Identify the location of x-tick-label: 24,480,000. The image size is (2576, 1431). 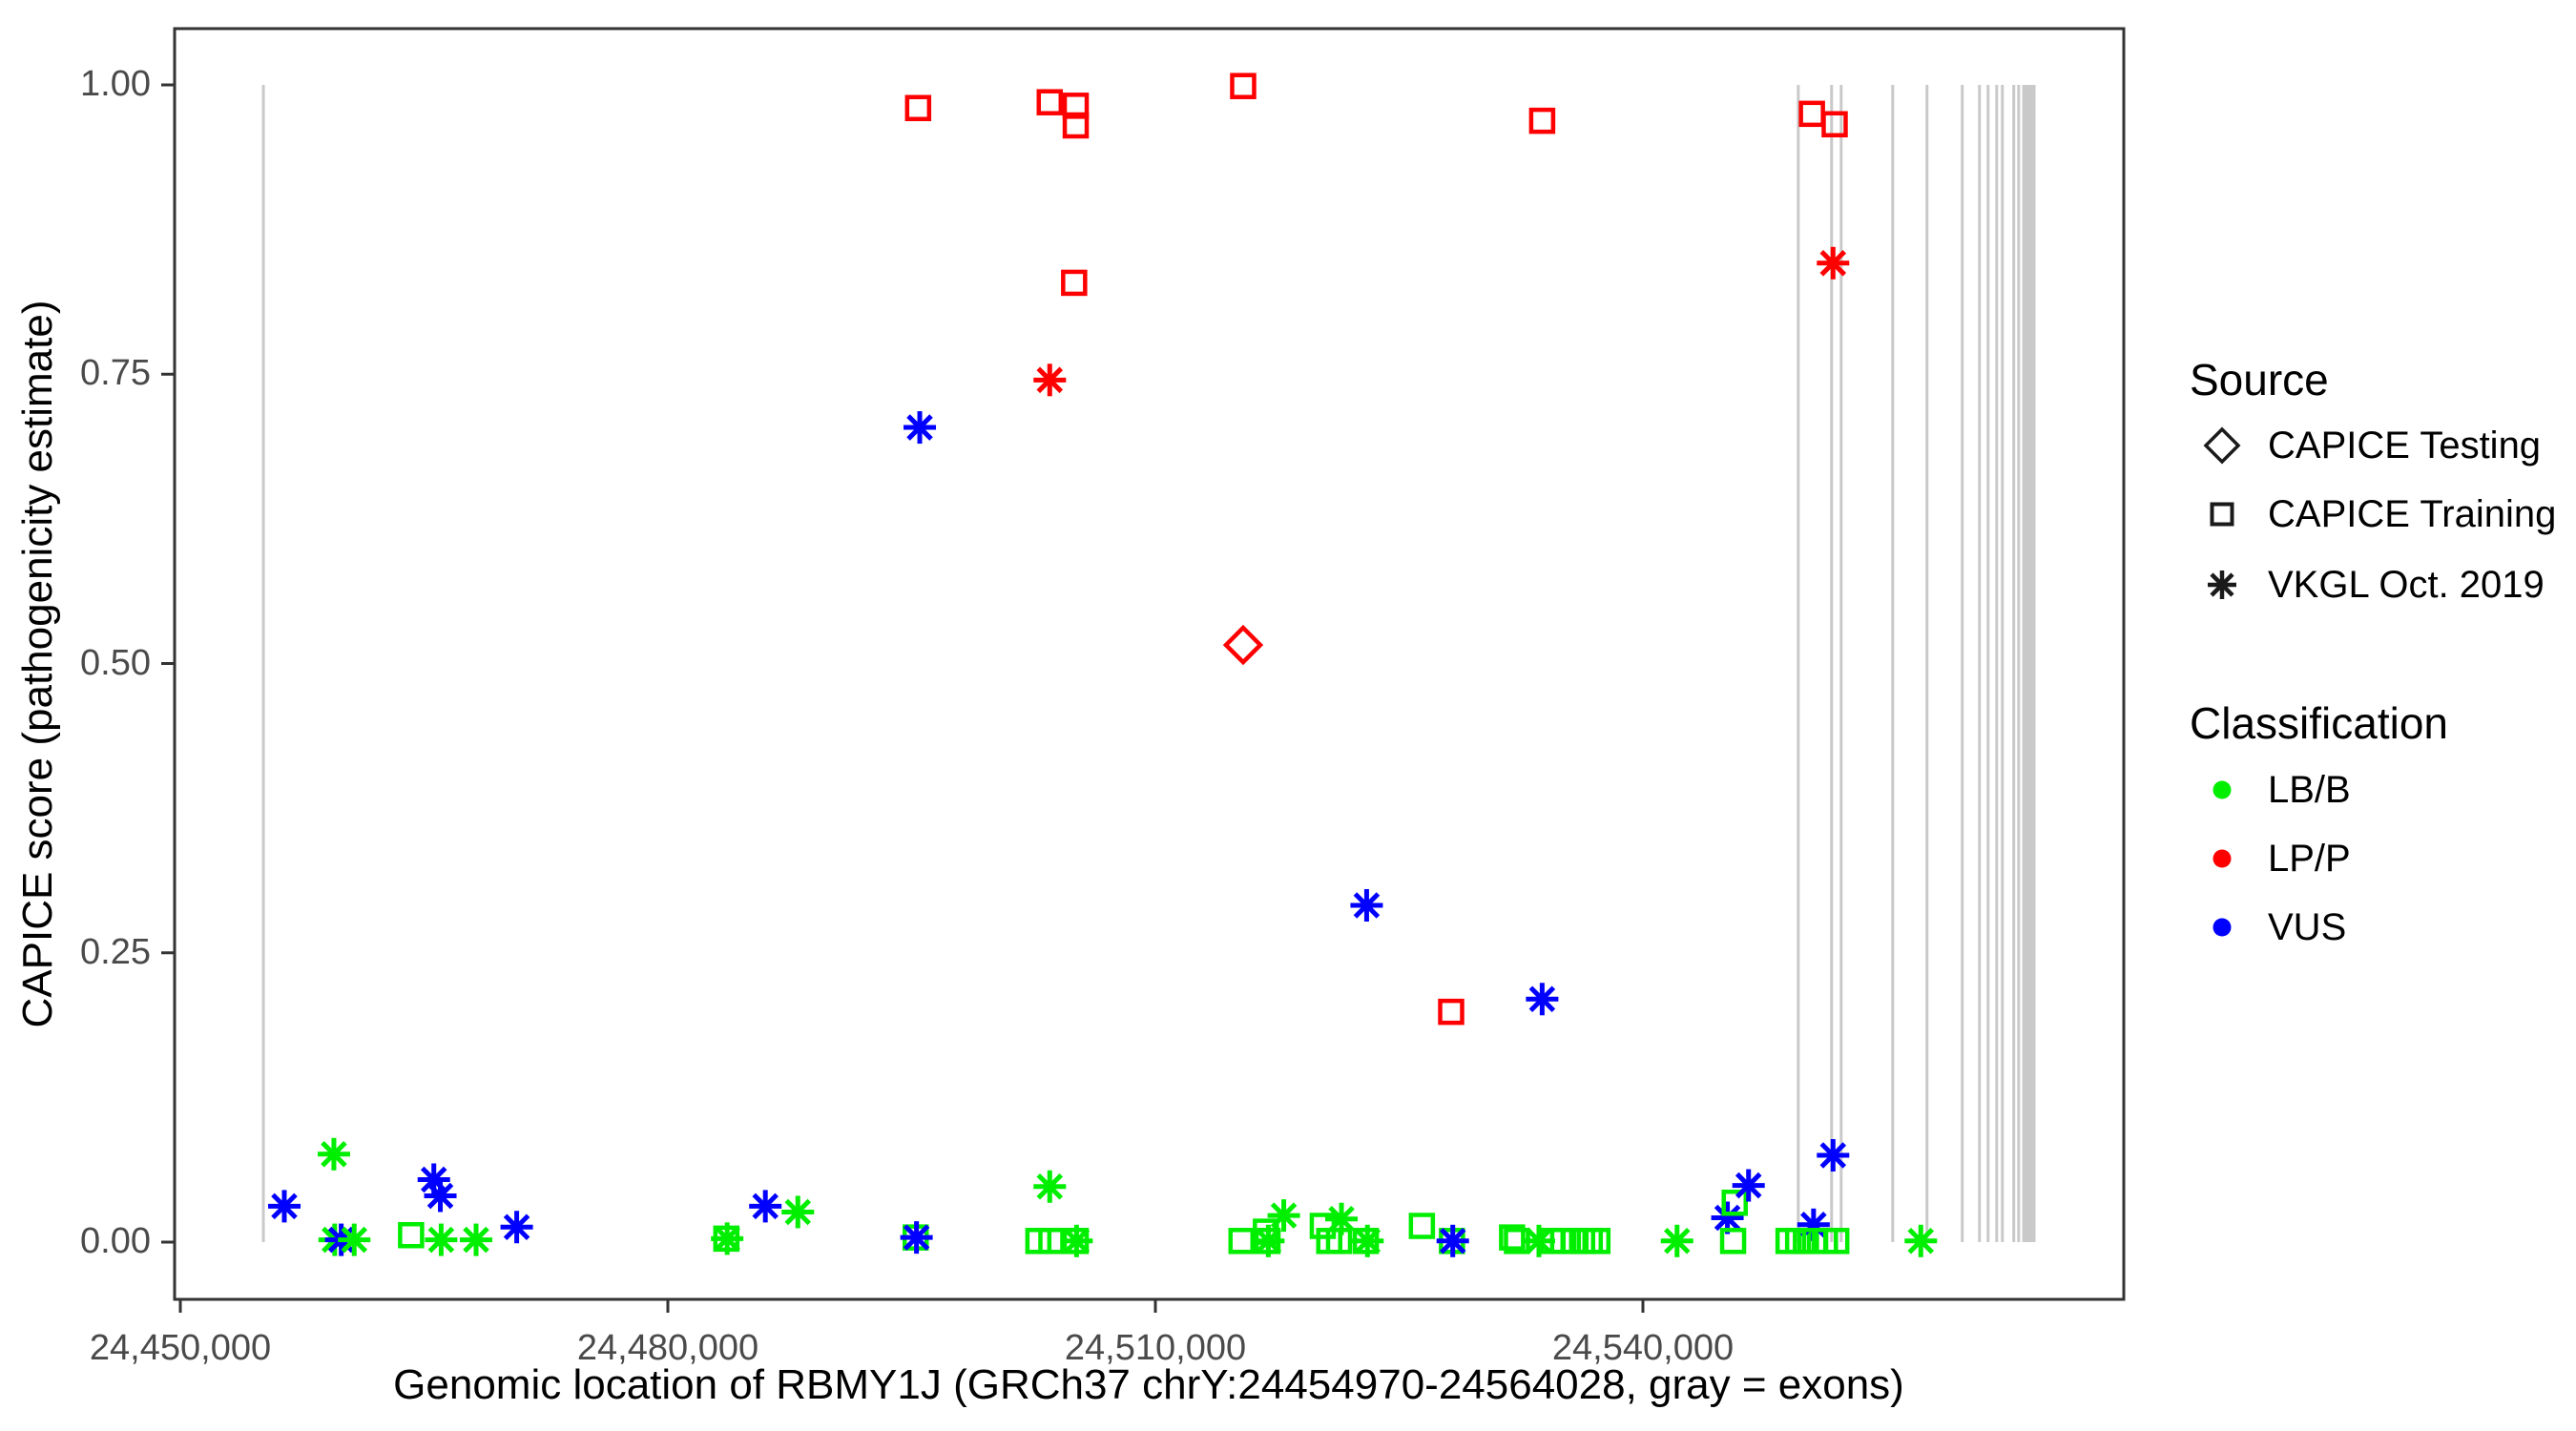
(667, 1348).